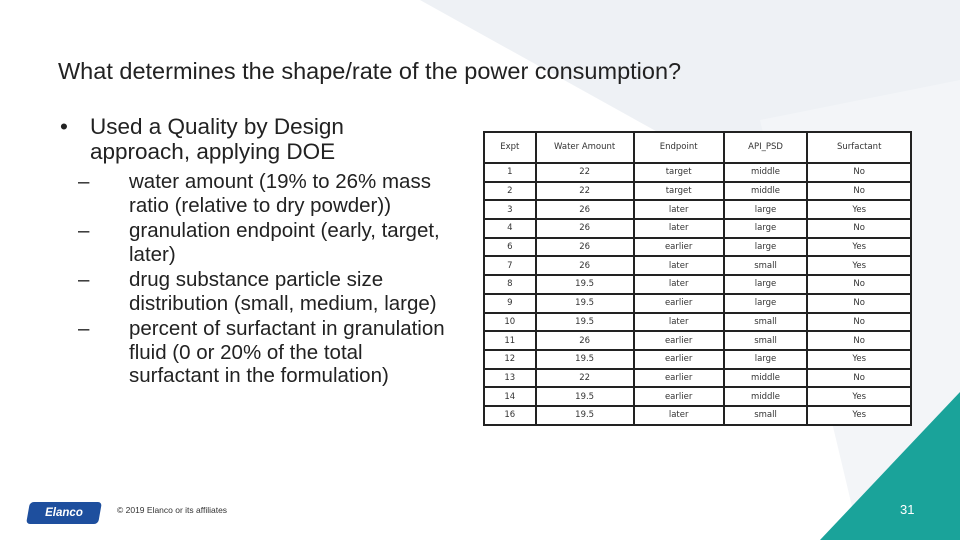  I want to click on table-row: 4 26 later large No, so click(697, 228).